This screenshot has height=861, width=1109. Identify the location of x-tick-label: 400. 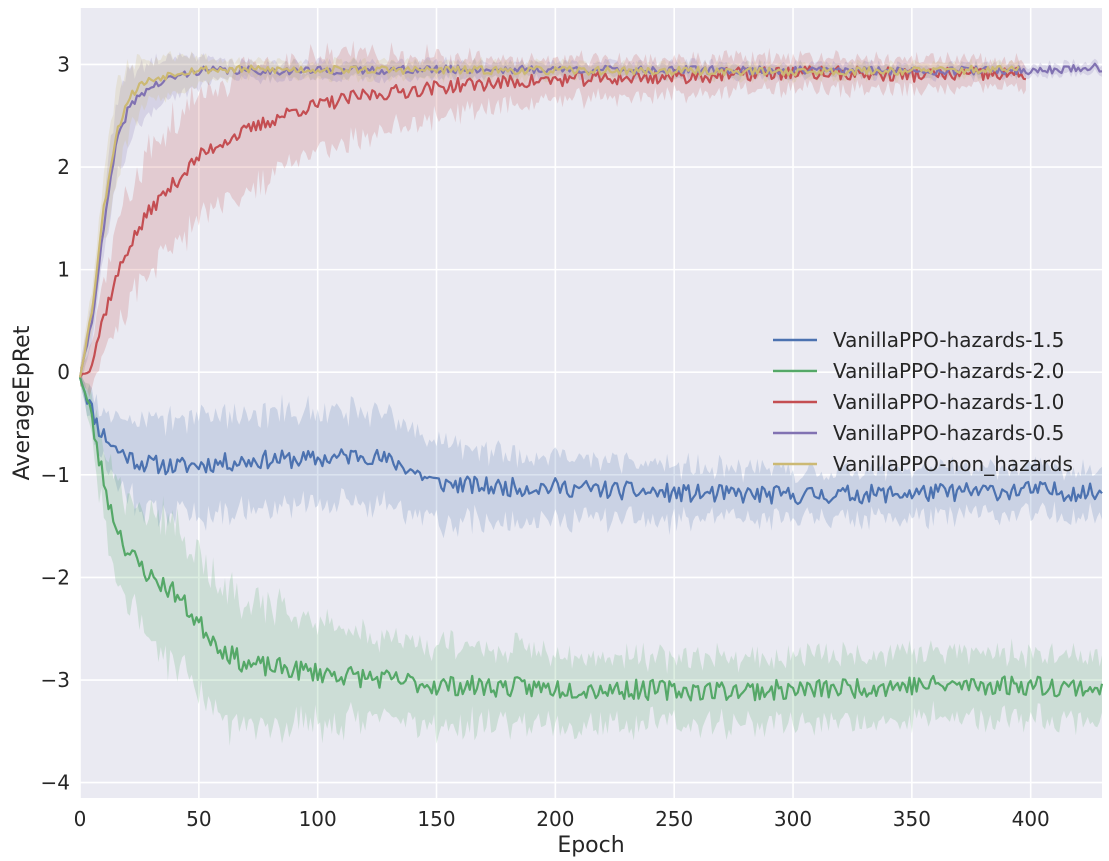
(1031, 819).